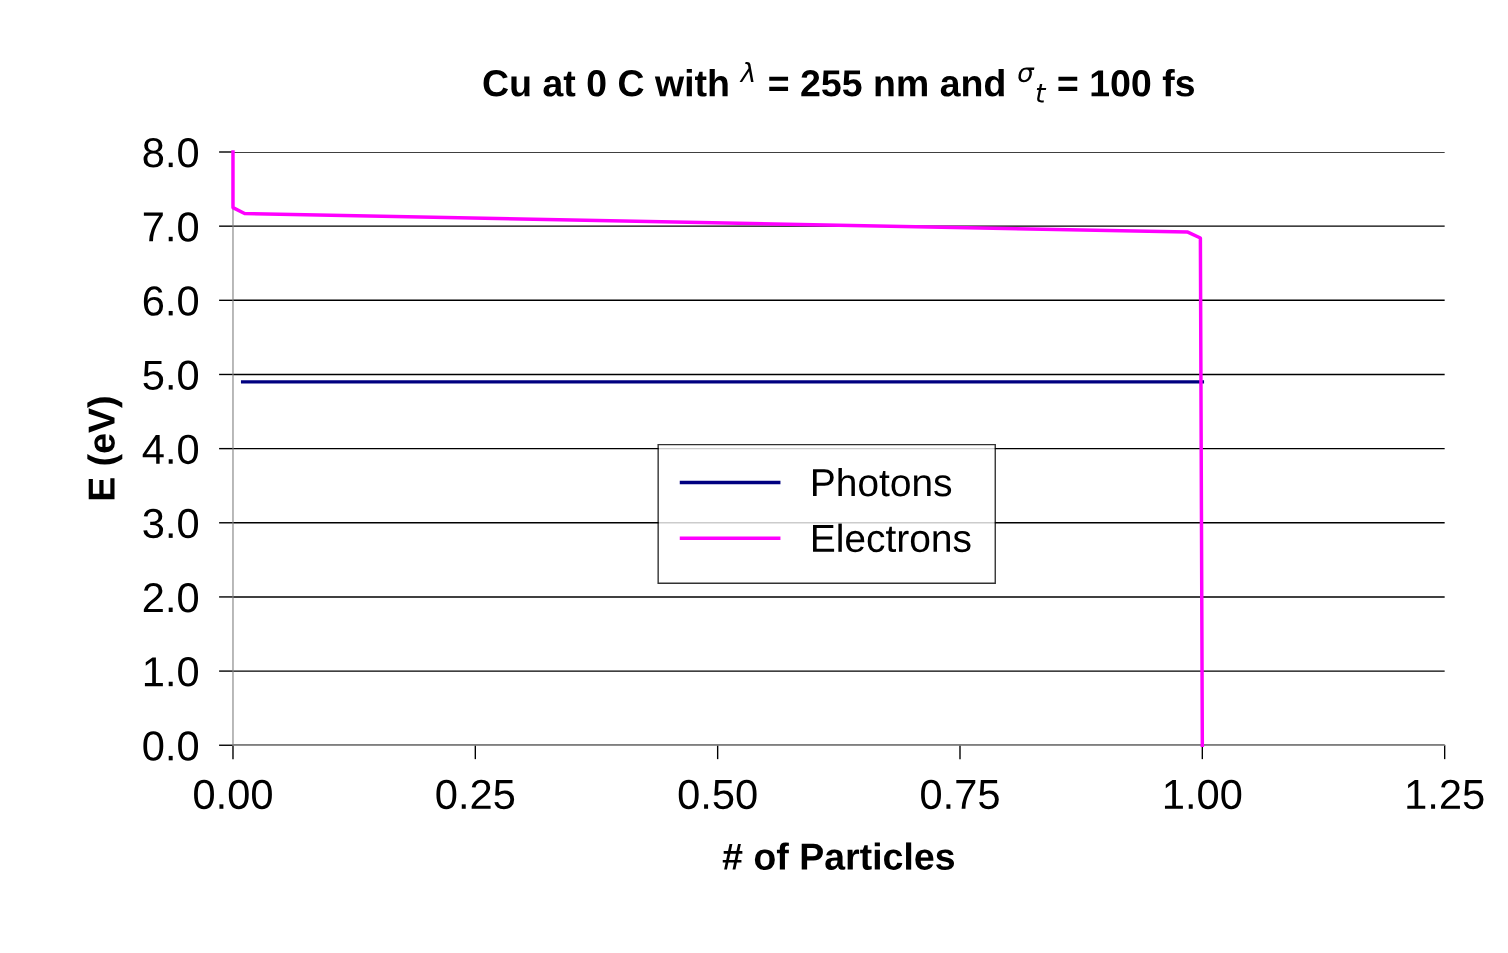  I want to click on legend-label: Electrons, so click(892, 538).